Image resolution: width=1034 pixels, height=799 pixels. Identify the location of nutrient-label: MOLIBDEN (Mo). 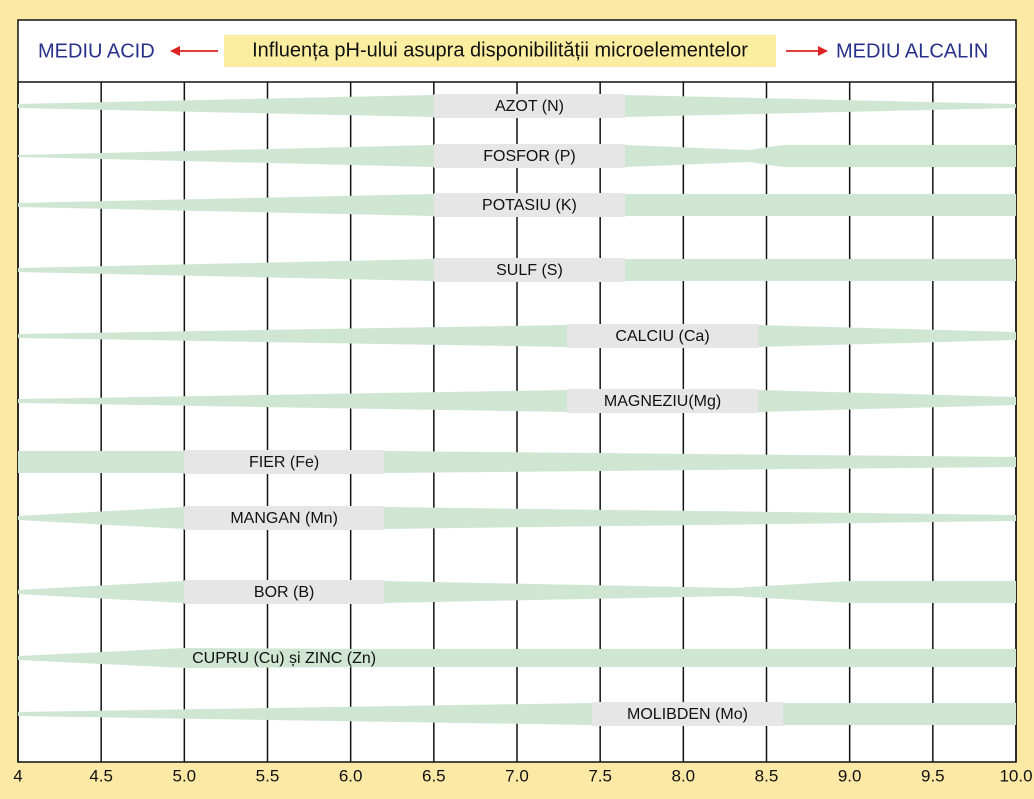
(687, 714).